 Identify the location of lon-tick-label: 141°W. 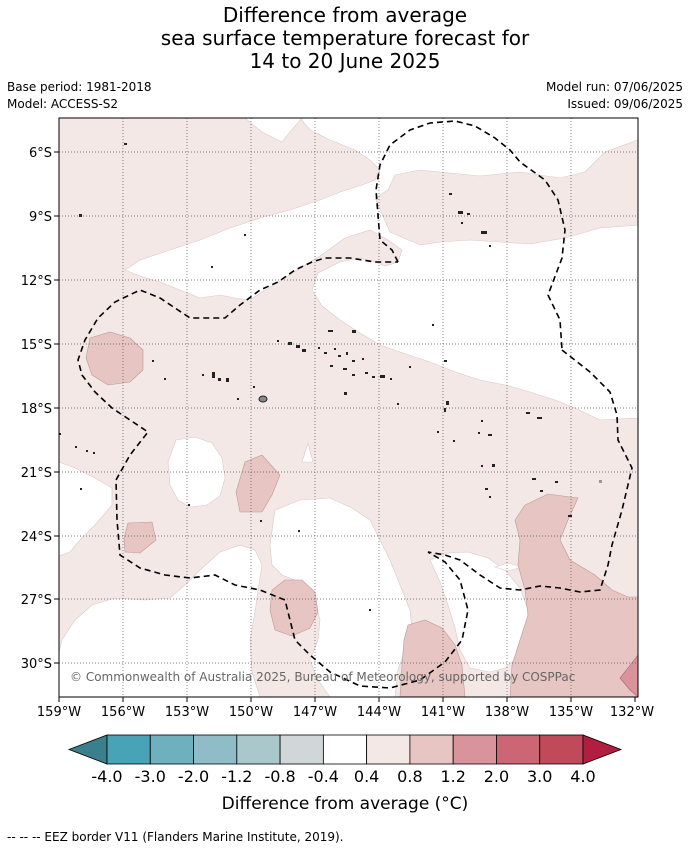
(443, 712).